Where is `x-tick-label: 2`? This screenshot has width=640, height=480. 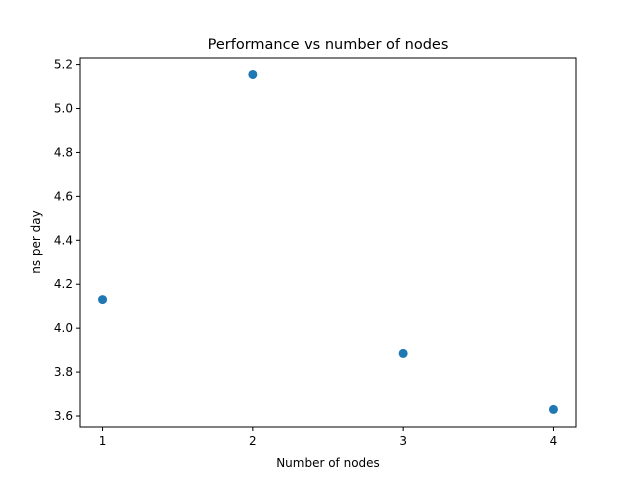
x-tick-label: 2 is located at coordinates (253, 441).